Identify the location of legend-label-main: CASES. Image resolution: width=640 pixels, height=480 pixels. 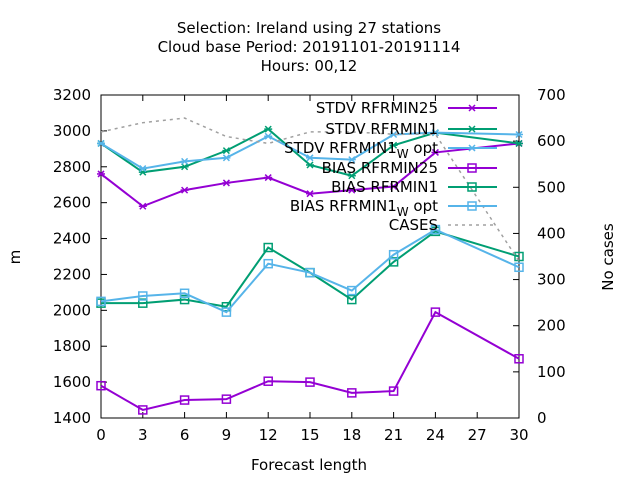
(413, 225).